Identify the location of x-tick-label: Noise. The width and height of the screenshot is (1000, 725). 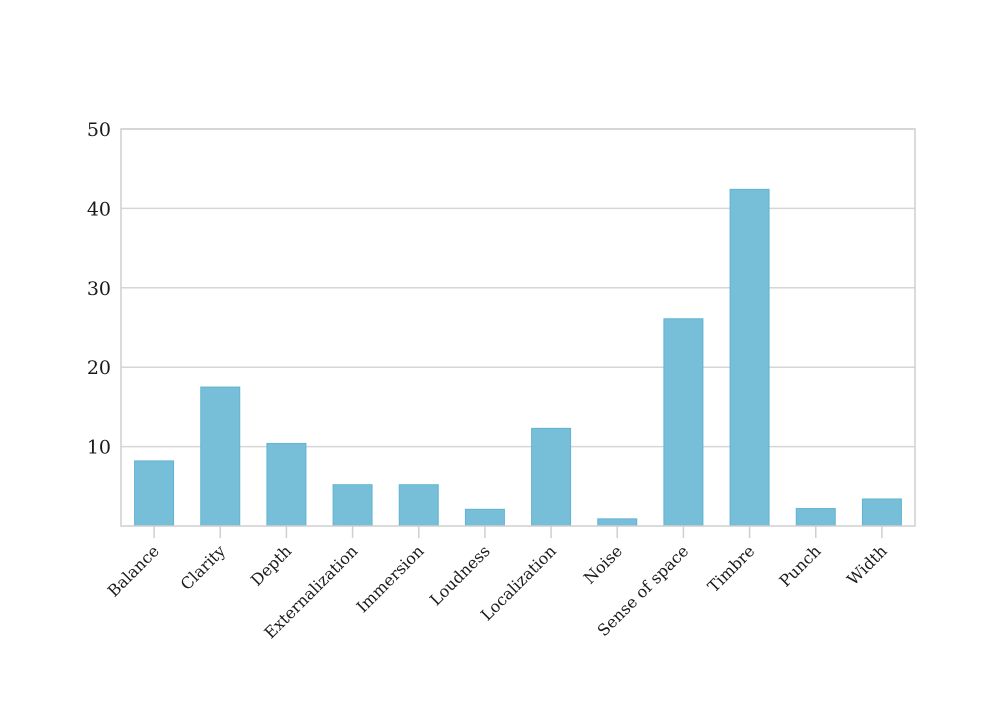
(603, 564).